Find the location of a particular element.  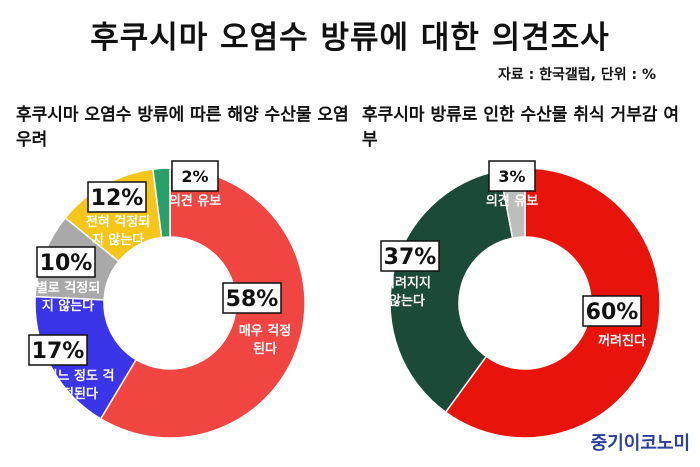

svg-text: 58% is located at coordinates (252, 299).